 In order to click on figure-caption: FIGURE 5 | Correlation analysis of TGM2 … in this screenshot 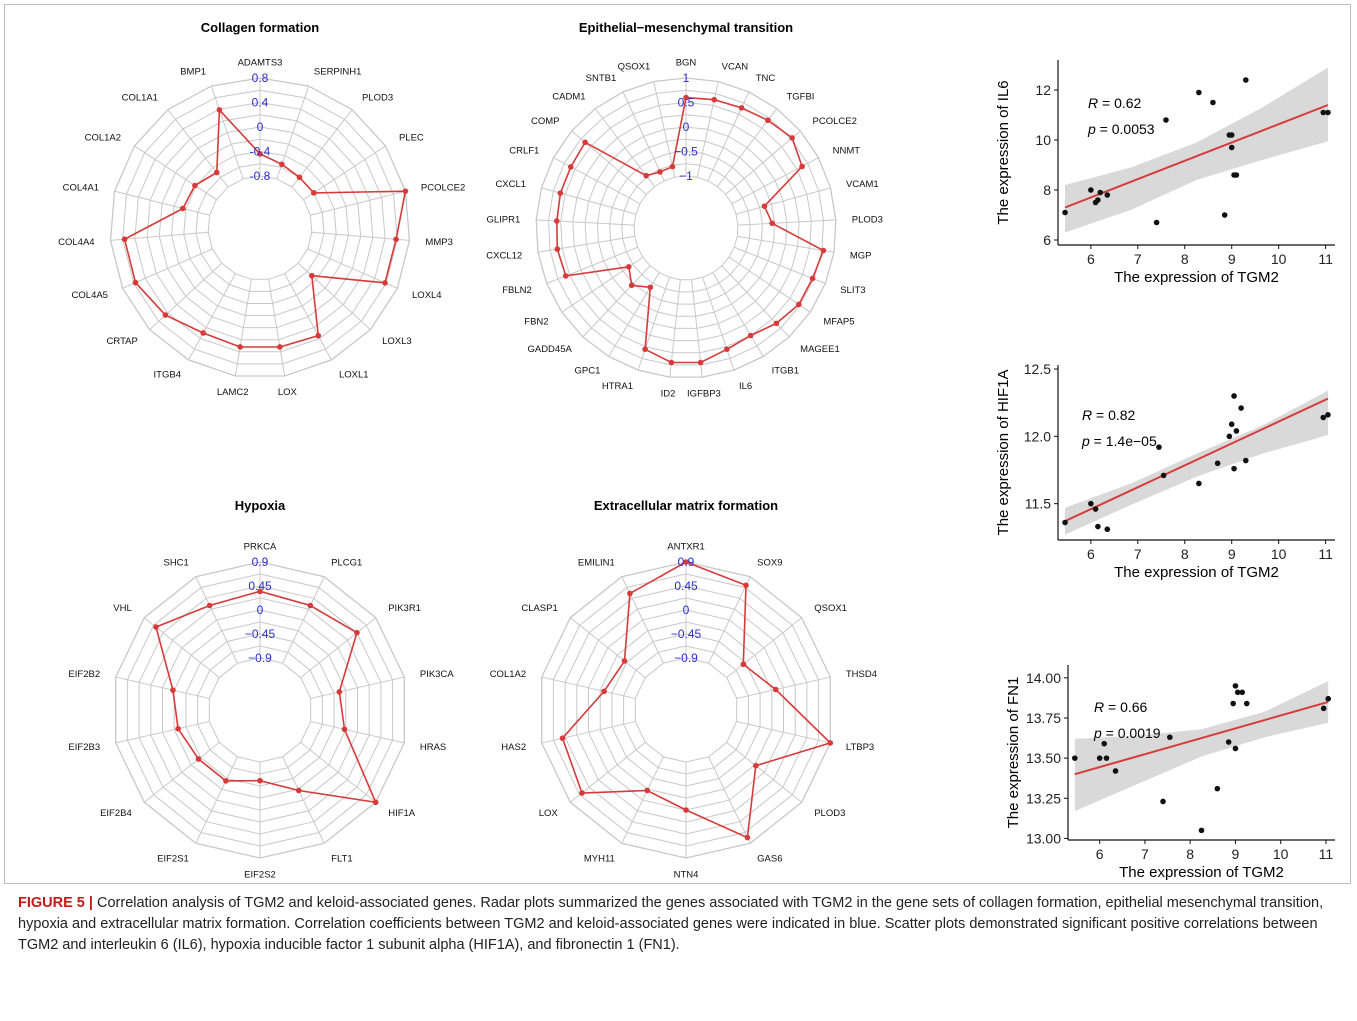, I will do `click(679, 924)`.